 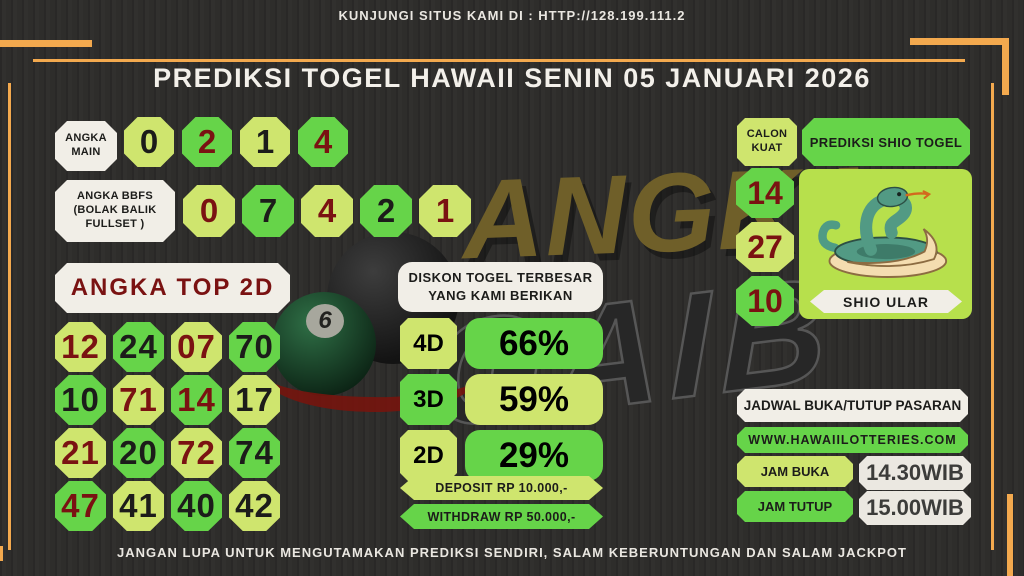 What do you see at coordinates (325, 321) in the screenshot?
I see `ball-number: 6` at bounding box center [325, 321].